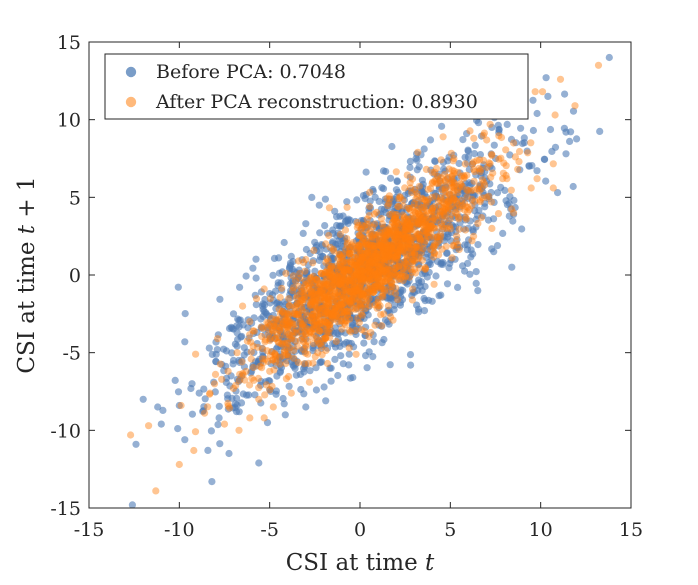 This screenshot has height=585, width=698. What do you see at coordinates (251, 72) in the screenshot?
I see `legend-label-before-pca: Before PCA: 0.7048` at bounding box center [251, 72].